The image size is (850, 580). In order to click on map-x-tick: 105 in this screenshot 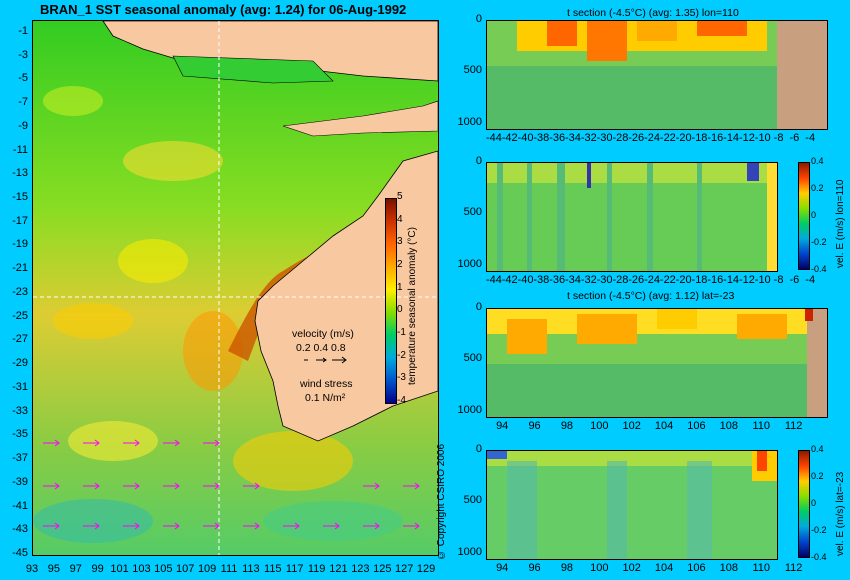, I will do `click(163, 569)`.